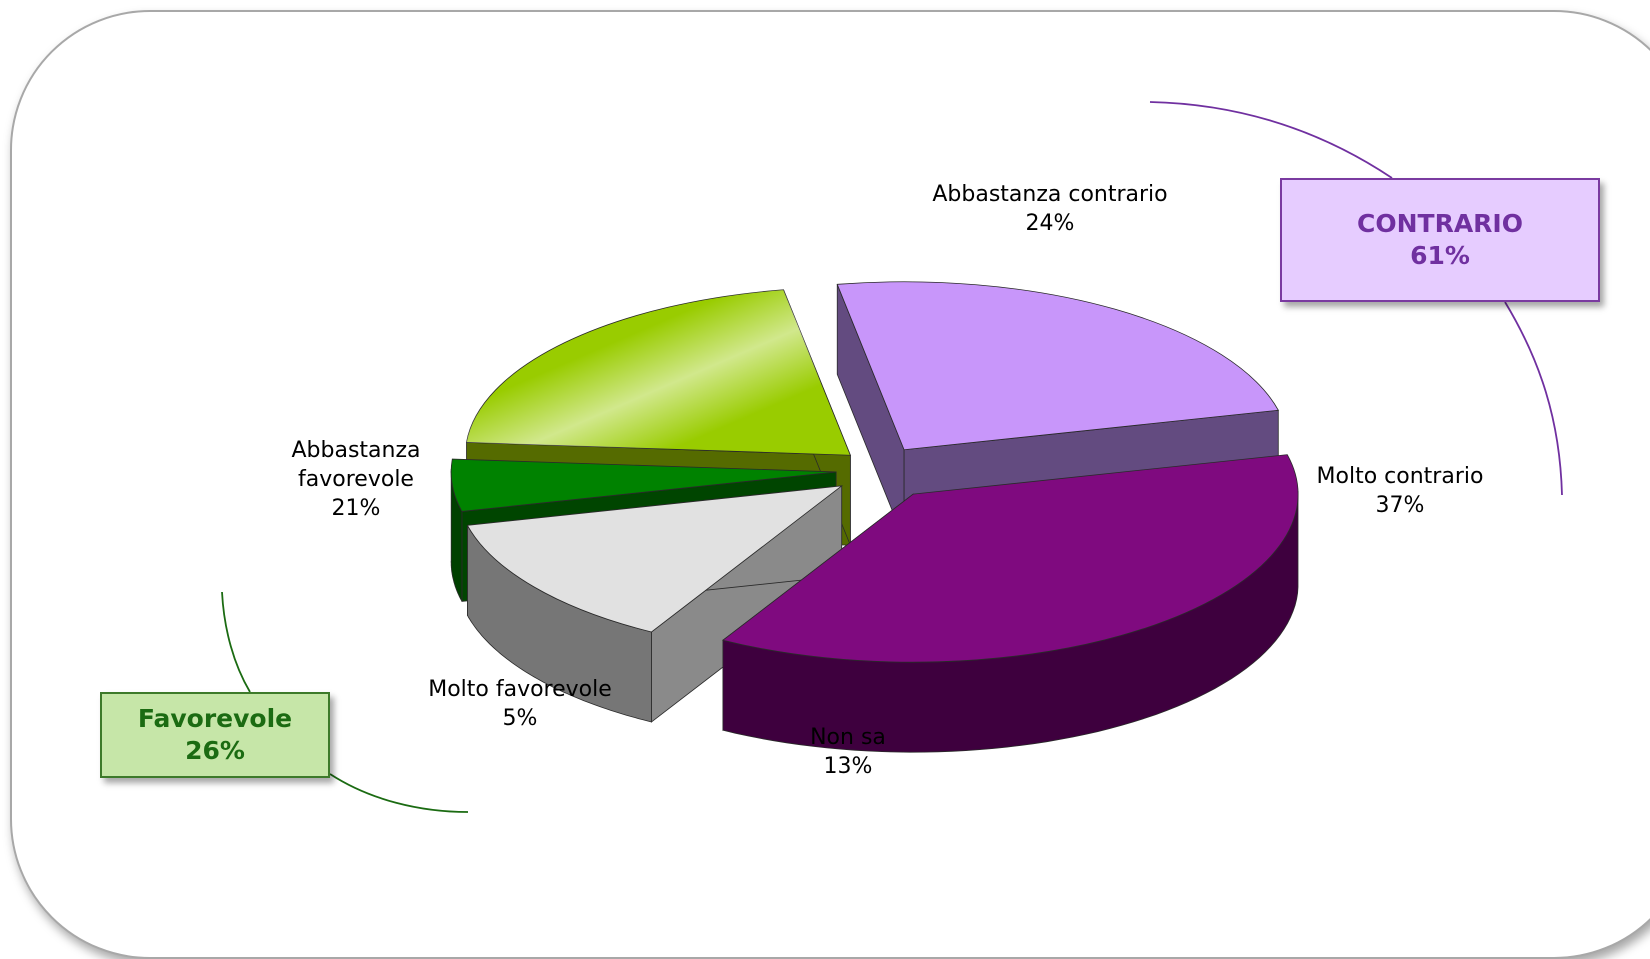 Image resolution: width=1650 pixels, height=959 pixels. I want to click on slice-label-line: favorevole, so click(356, 479).